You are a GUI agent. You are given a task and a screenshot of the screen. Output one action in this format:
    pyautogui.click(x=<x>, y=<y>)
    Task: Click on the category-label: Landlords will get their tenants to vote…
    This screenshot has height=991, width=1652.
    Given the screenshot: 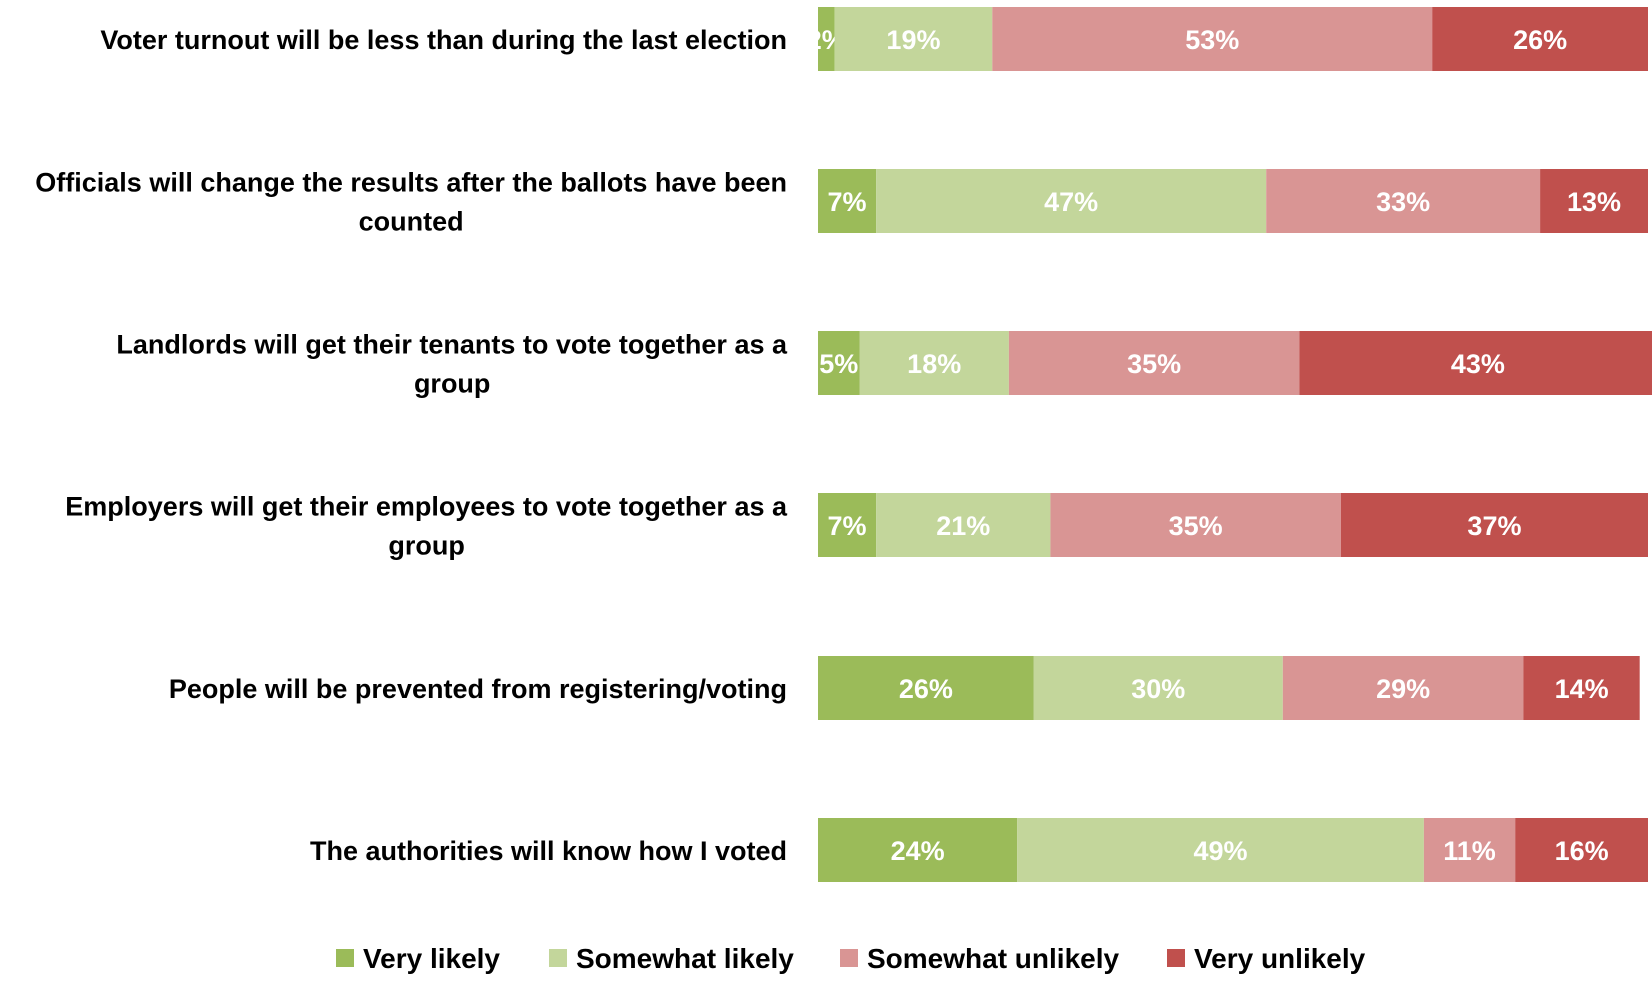 What is the action you would take?
    pyautogui.click(x=452, y=345)
    